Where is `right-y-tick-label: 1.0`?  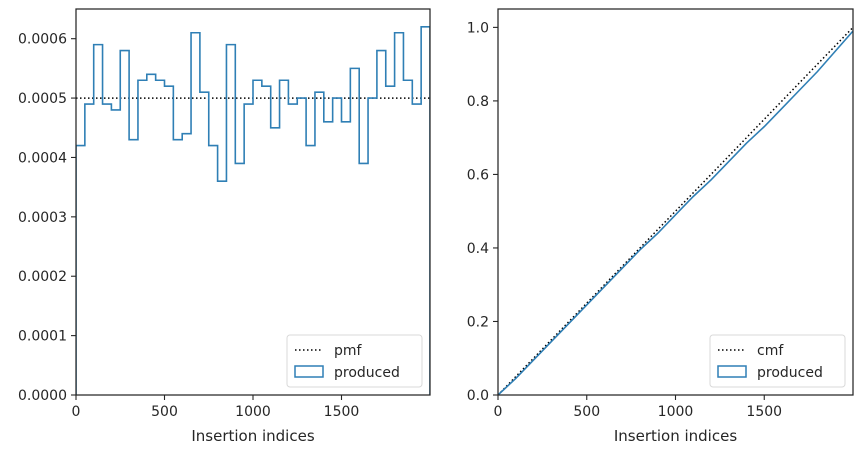
right-y-tick-label: 1.0 is located at coordinates (478, 28).